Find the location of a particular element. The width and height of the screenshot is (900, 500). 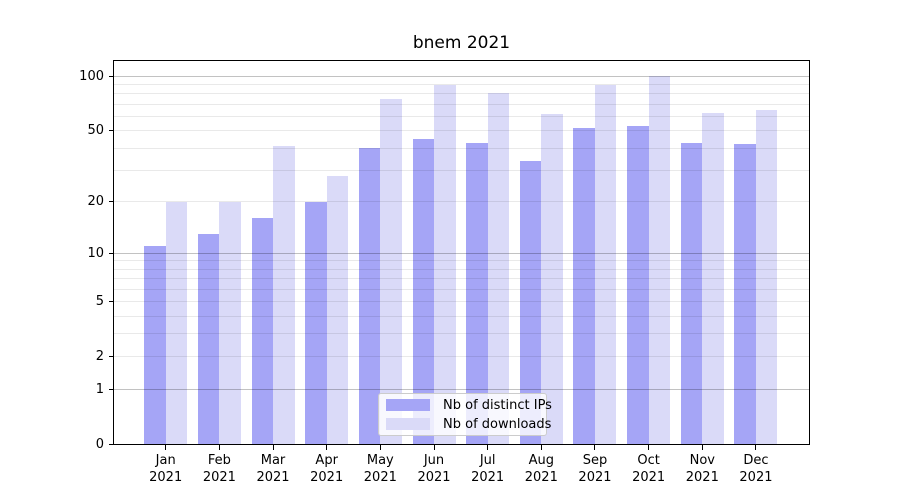

bar-distinct-ips-nov is located at coordinates (691, 293).